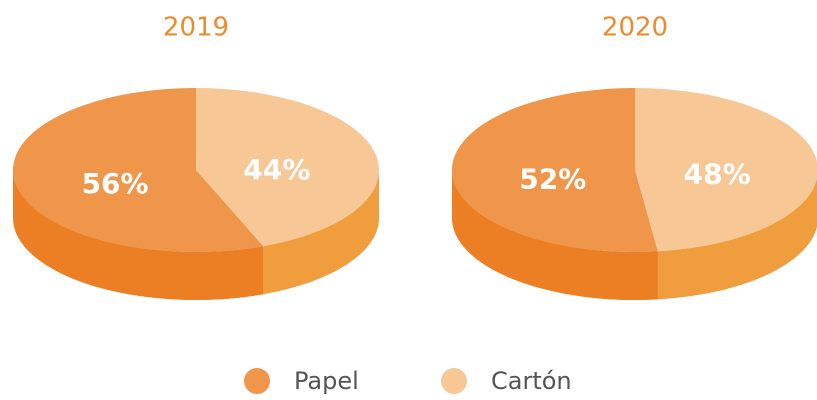 The image size is (817, 400). I want to click on value-label: 56%, so click(115, 183).